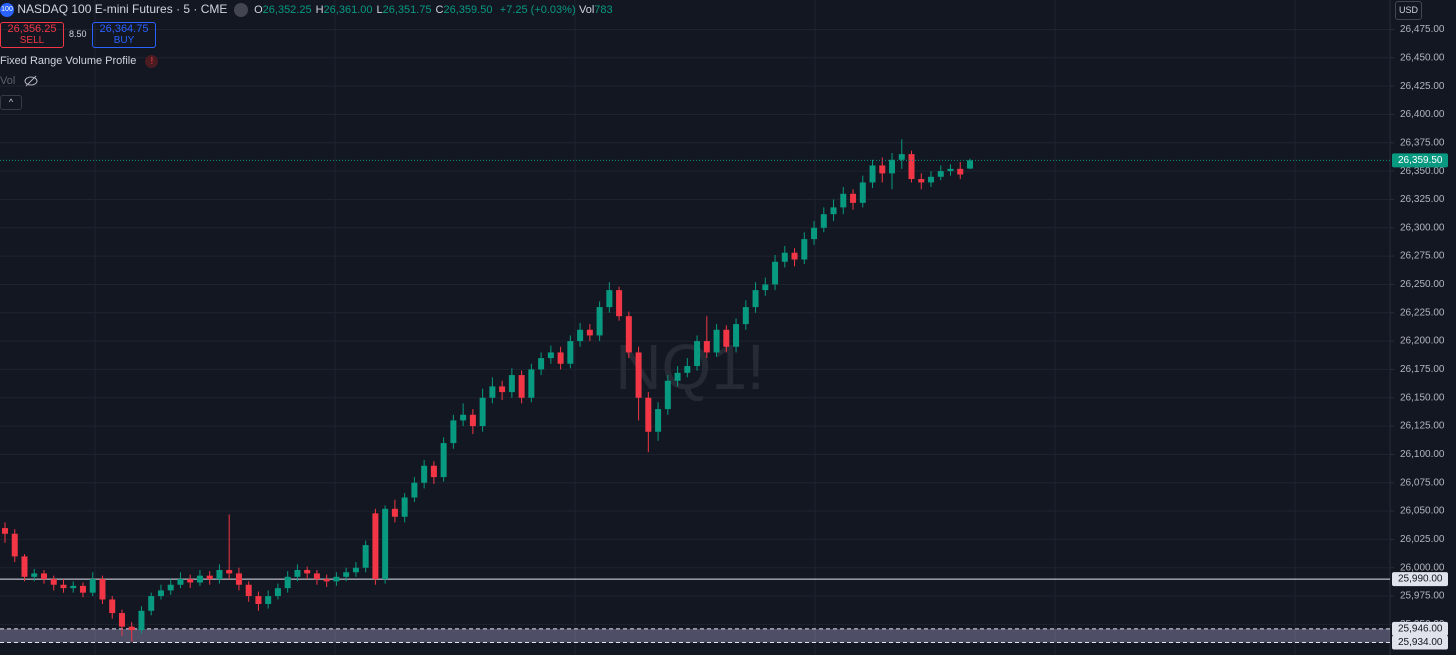 The image size is (1456, 655). What do you see at coordinates (468, 10) in the screenshot?
I see `ohlc-value: 26,359.50` at bounding box center [468, 10].